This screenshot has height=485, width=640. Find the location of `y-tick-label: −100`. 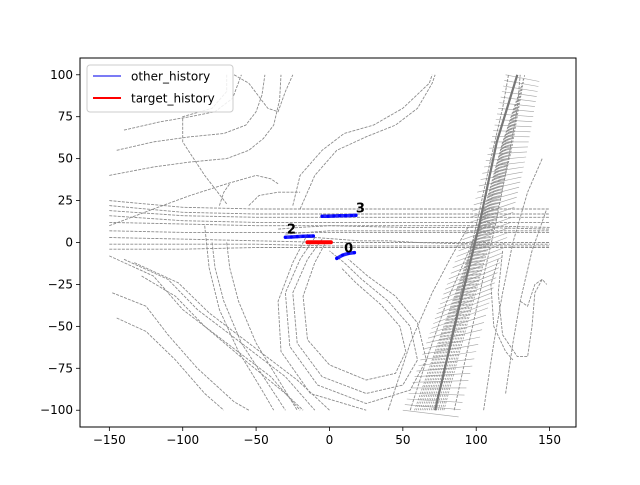

y-tick-label: −100 is located at coordinates (56, 410).